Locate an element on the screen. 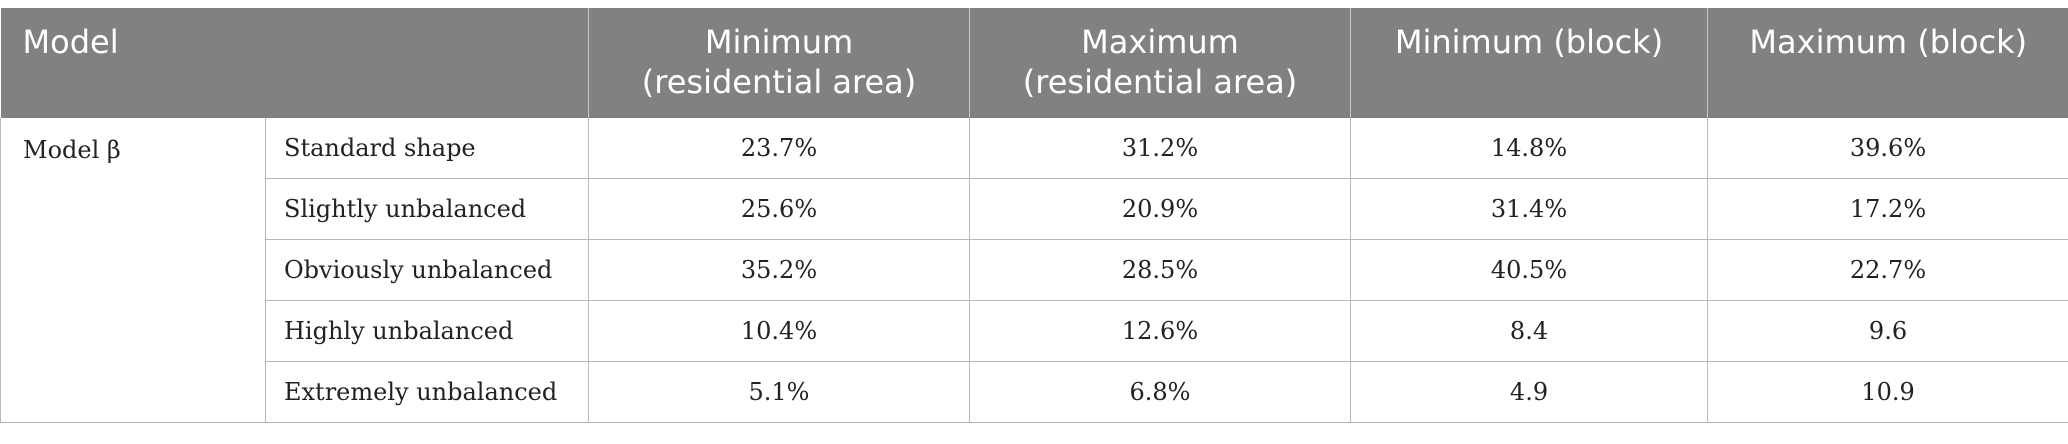 The height and width of the screenshot is (444, 2068). header-max-residential-line1: Maximum is located at coordinates (1160, 42).